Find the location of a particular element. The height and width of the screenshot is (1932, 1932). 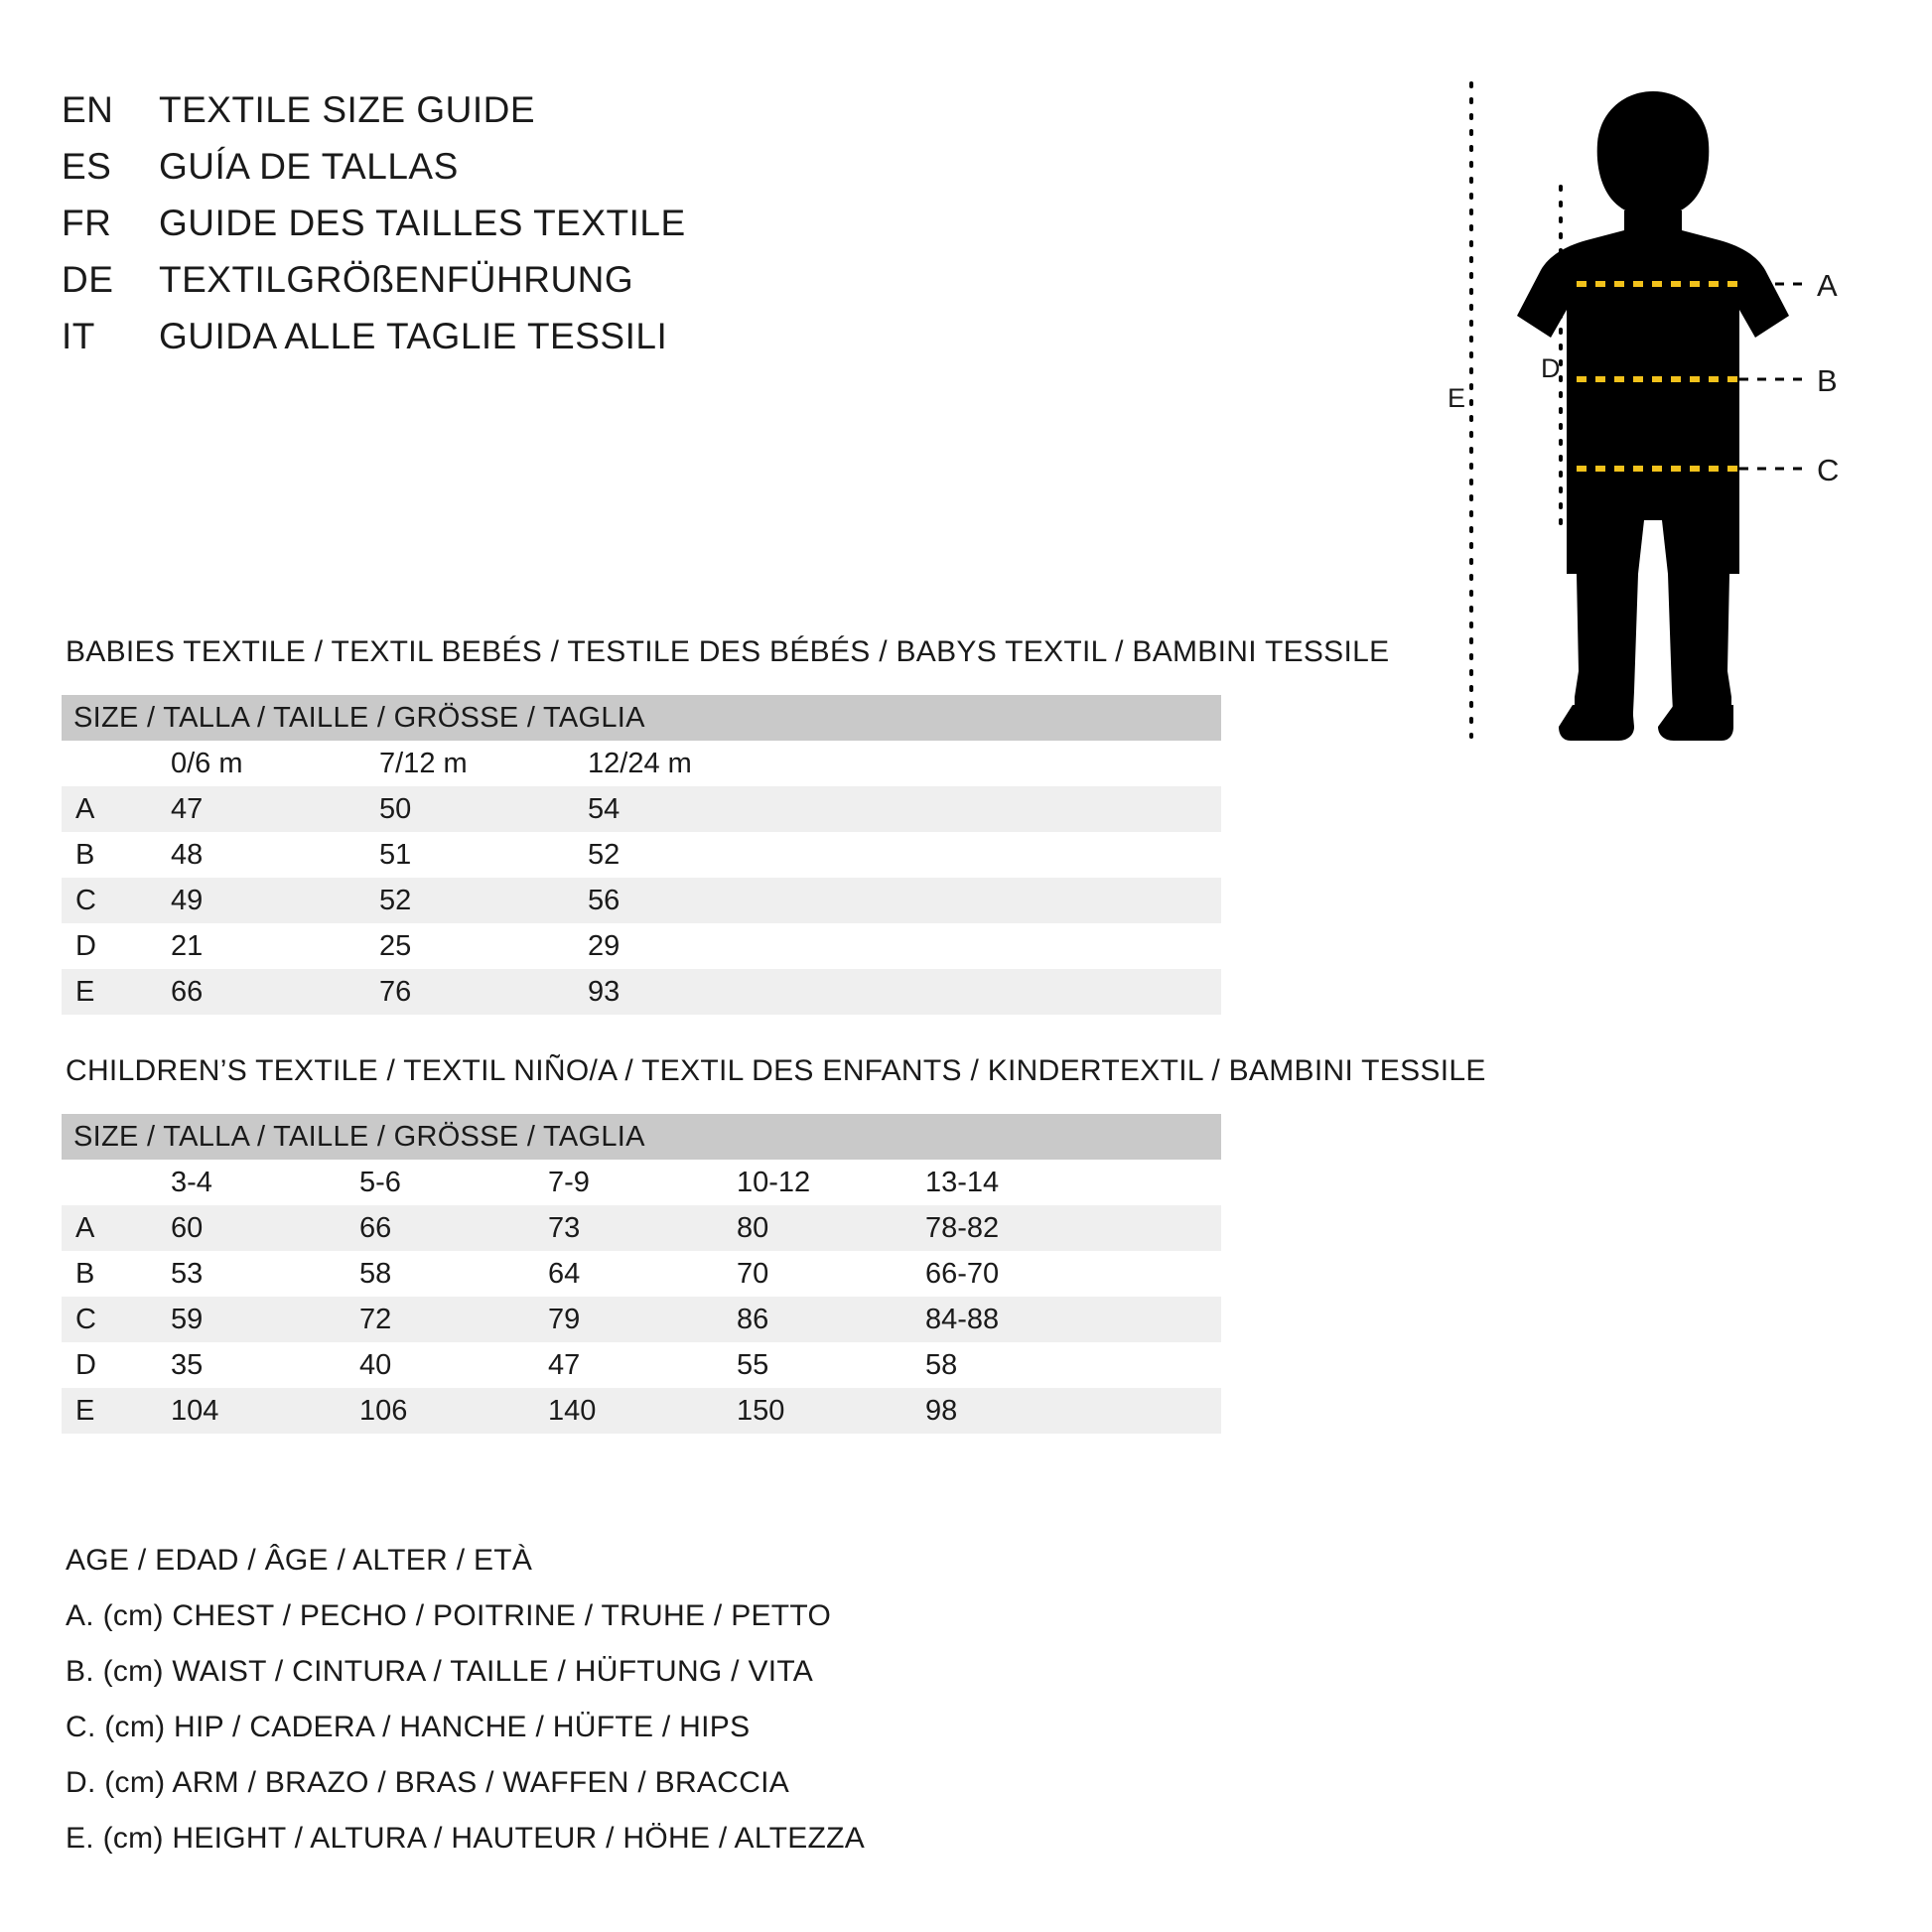

child-silhouette is located at coordinates (1653, 416).